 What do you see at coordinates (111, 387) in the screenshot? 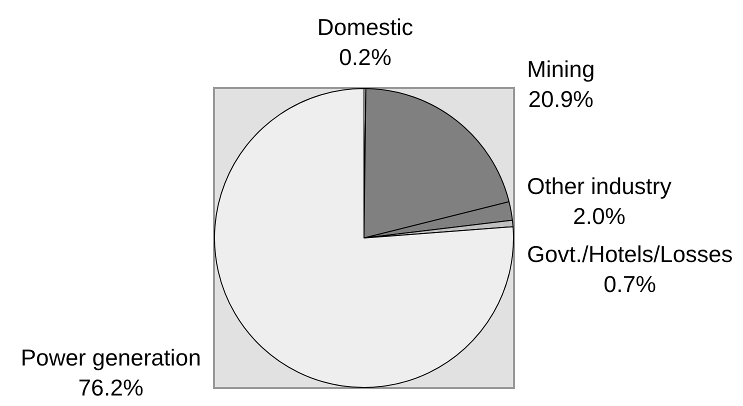
I see `data-label: 76.2%` at bounding box center [111, 387].